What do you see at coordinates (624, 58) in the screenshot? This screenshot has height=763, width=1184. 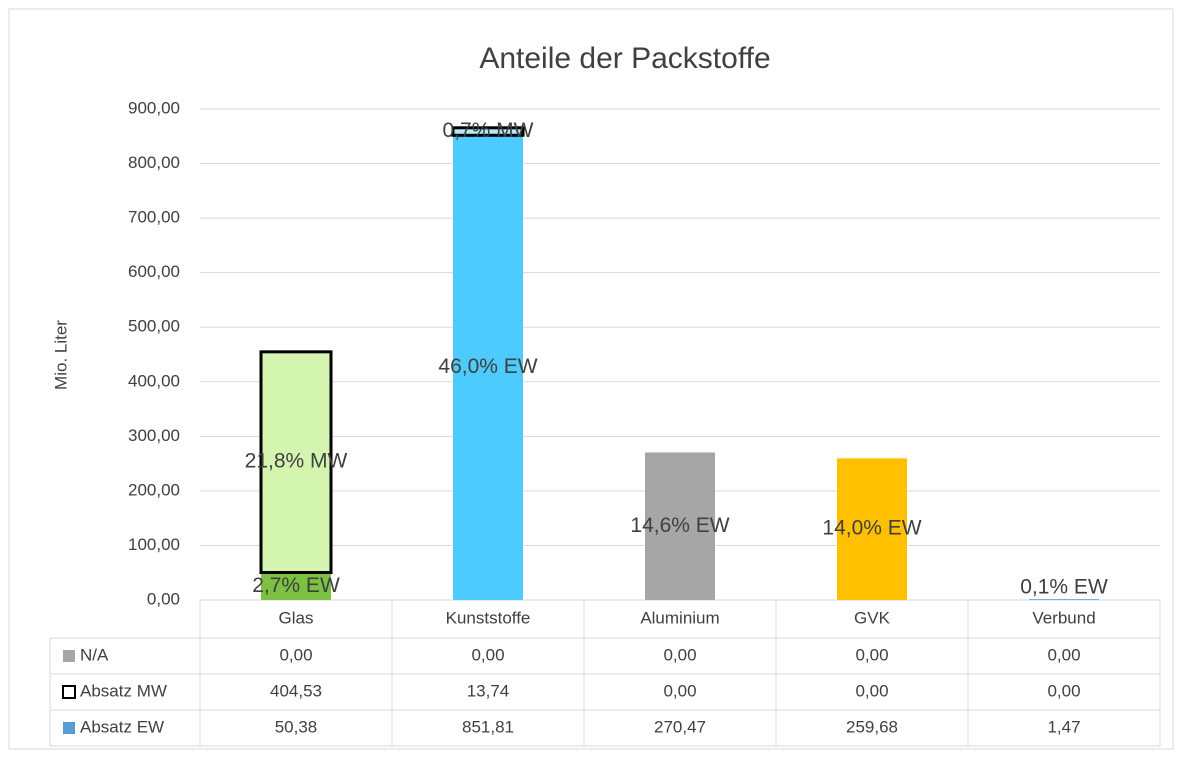 I see `chart-title: Anteile der Packstoffe` at bounding box center [624, 58].